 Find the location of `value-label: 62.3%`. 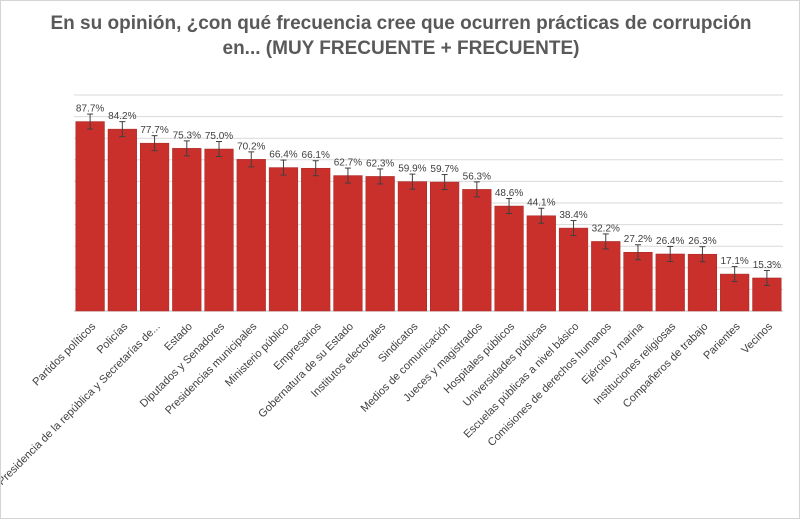

value-label: 62.3% is located at coordinates (380, 163).